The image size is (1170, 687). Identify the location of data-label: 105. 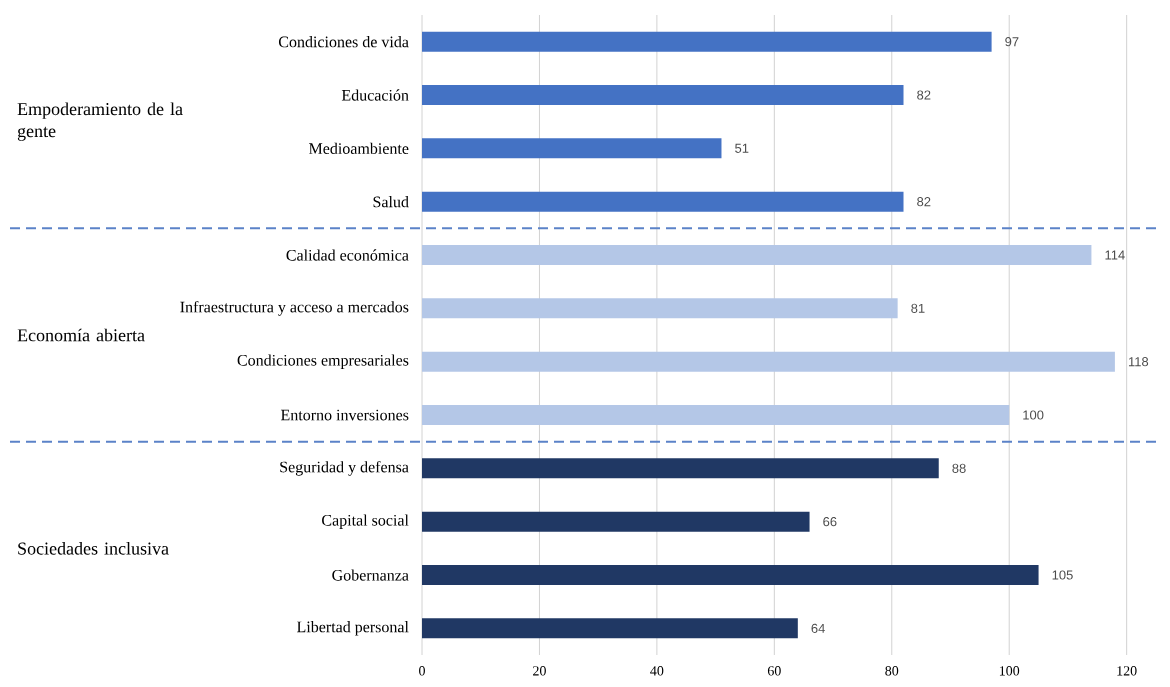
(1062, 575).